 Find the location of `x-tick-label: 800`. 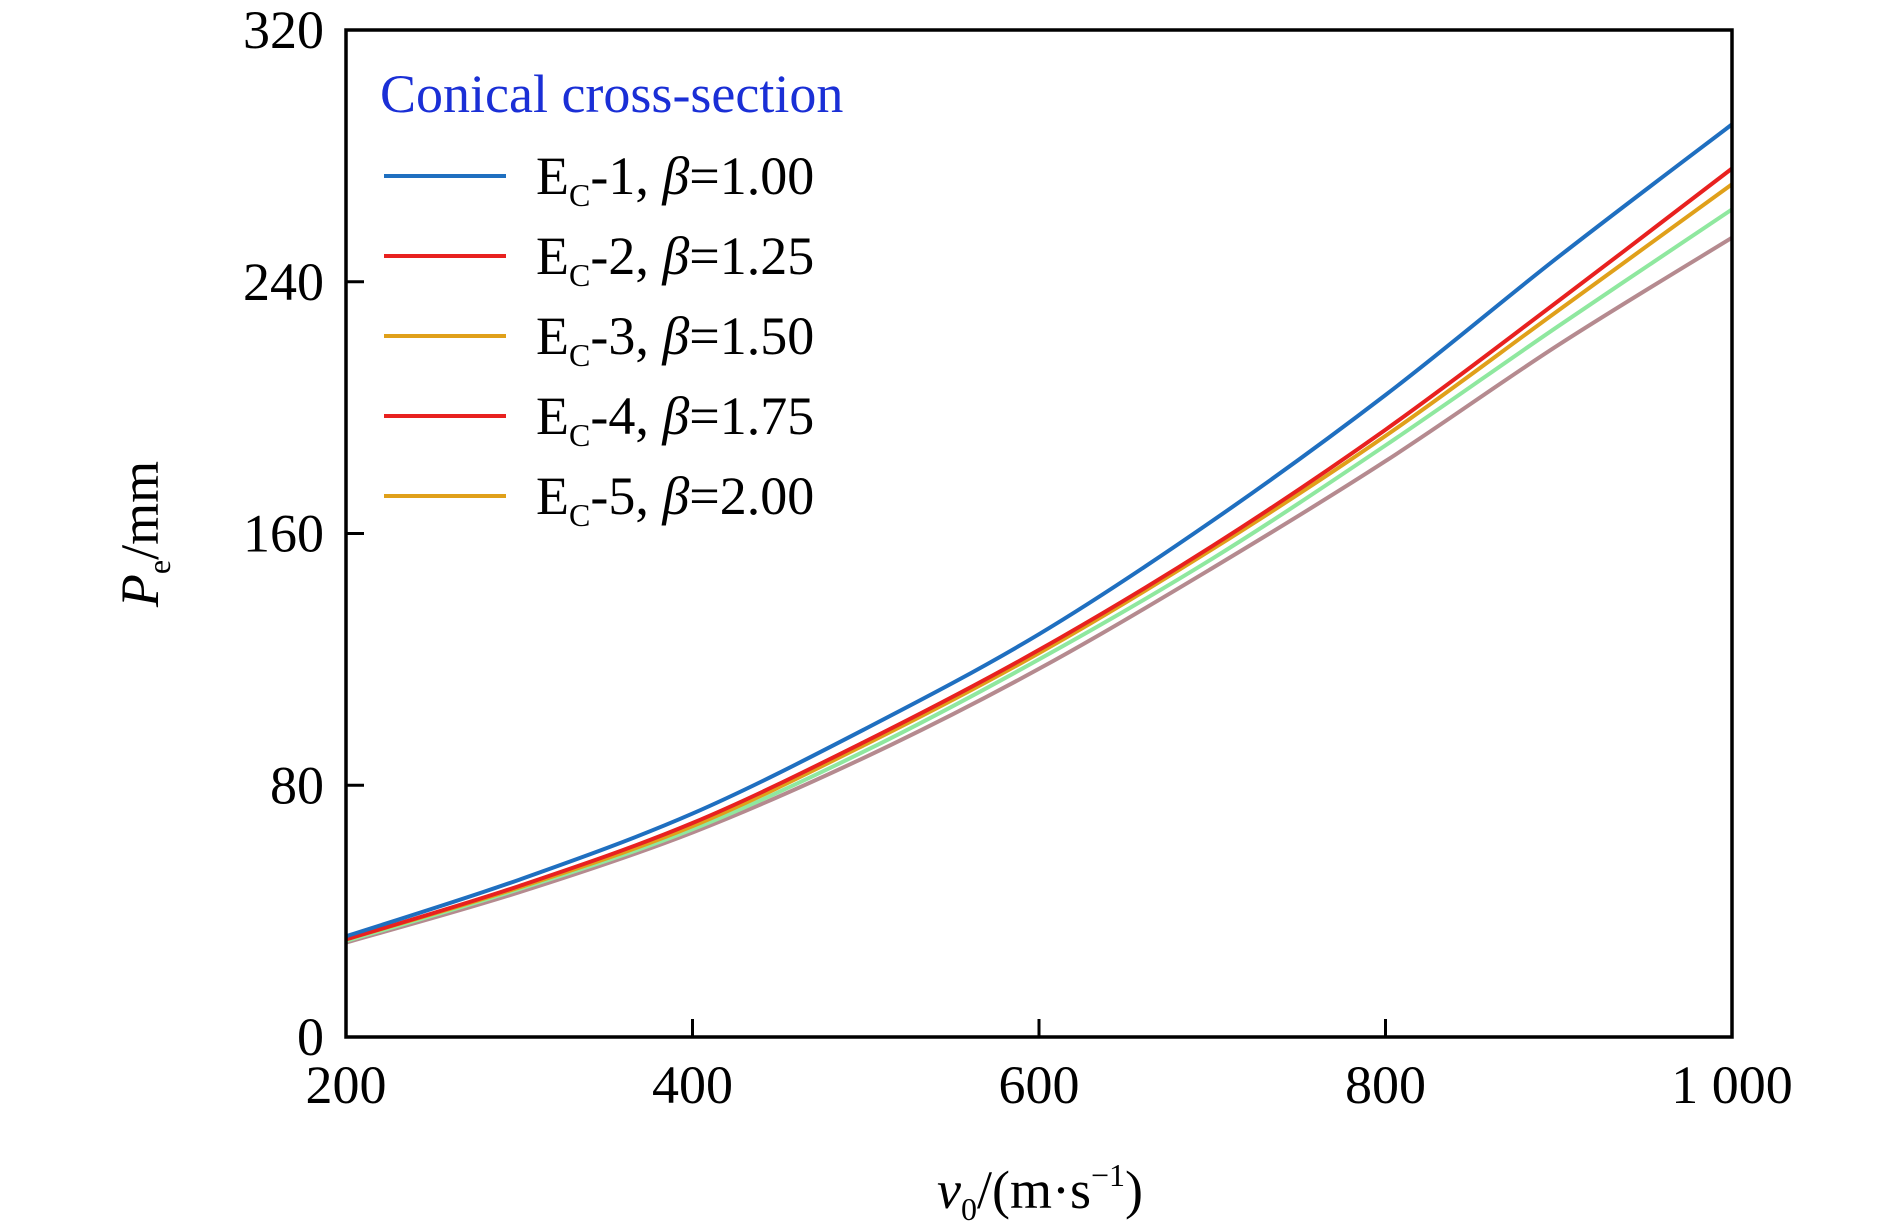

x-tick-label: 800 is located at coordinates (1385, 1085).